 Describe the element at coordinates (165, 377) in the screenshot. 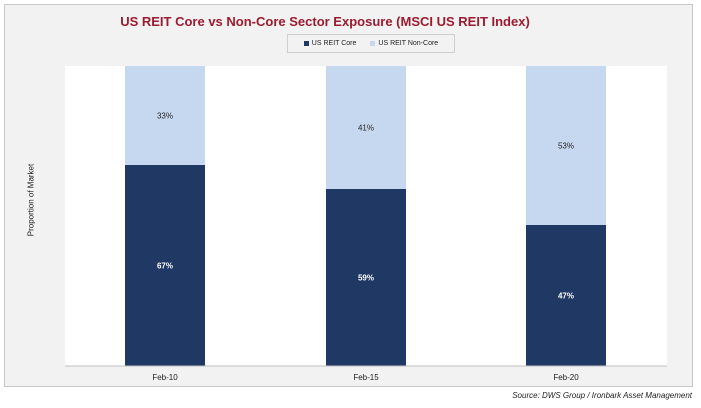

I see `x-tick-label-feb-10: Feb-10` at that location.